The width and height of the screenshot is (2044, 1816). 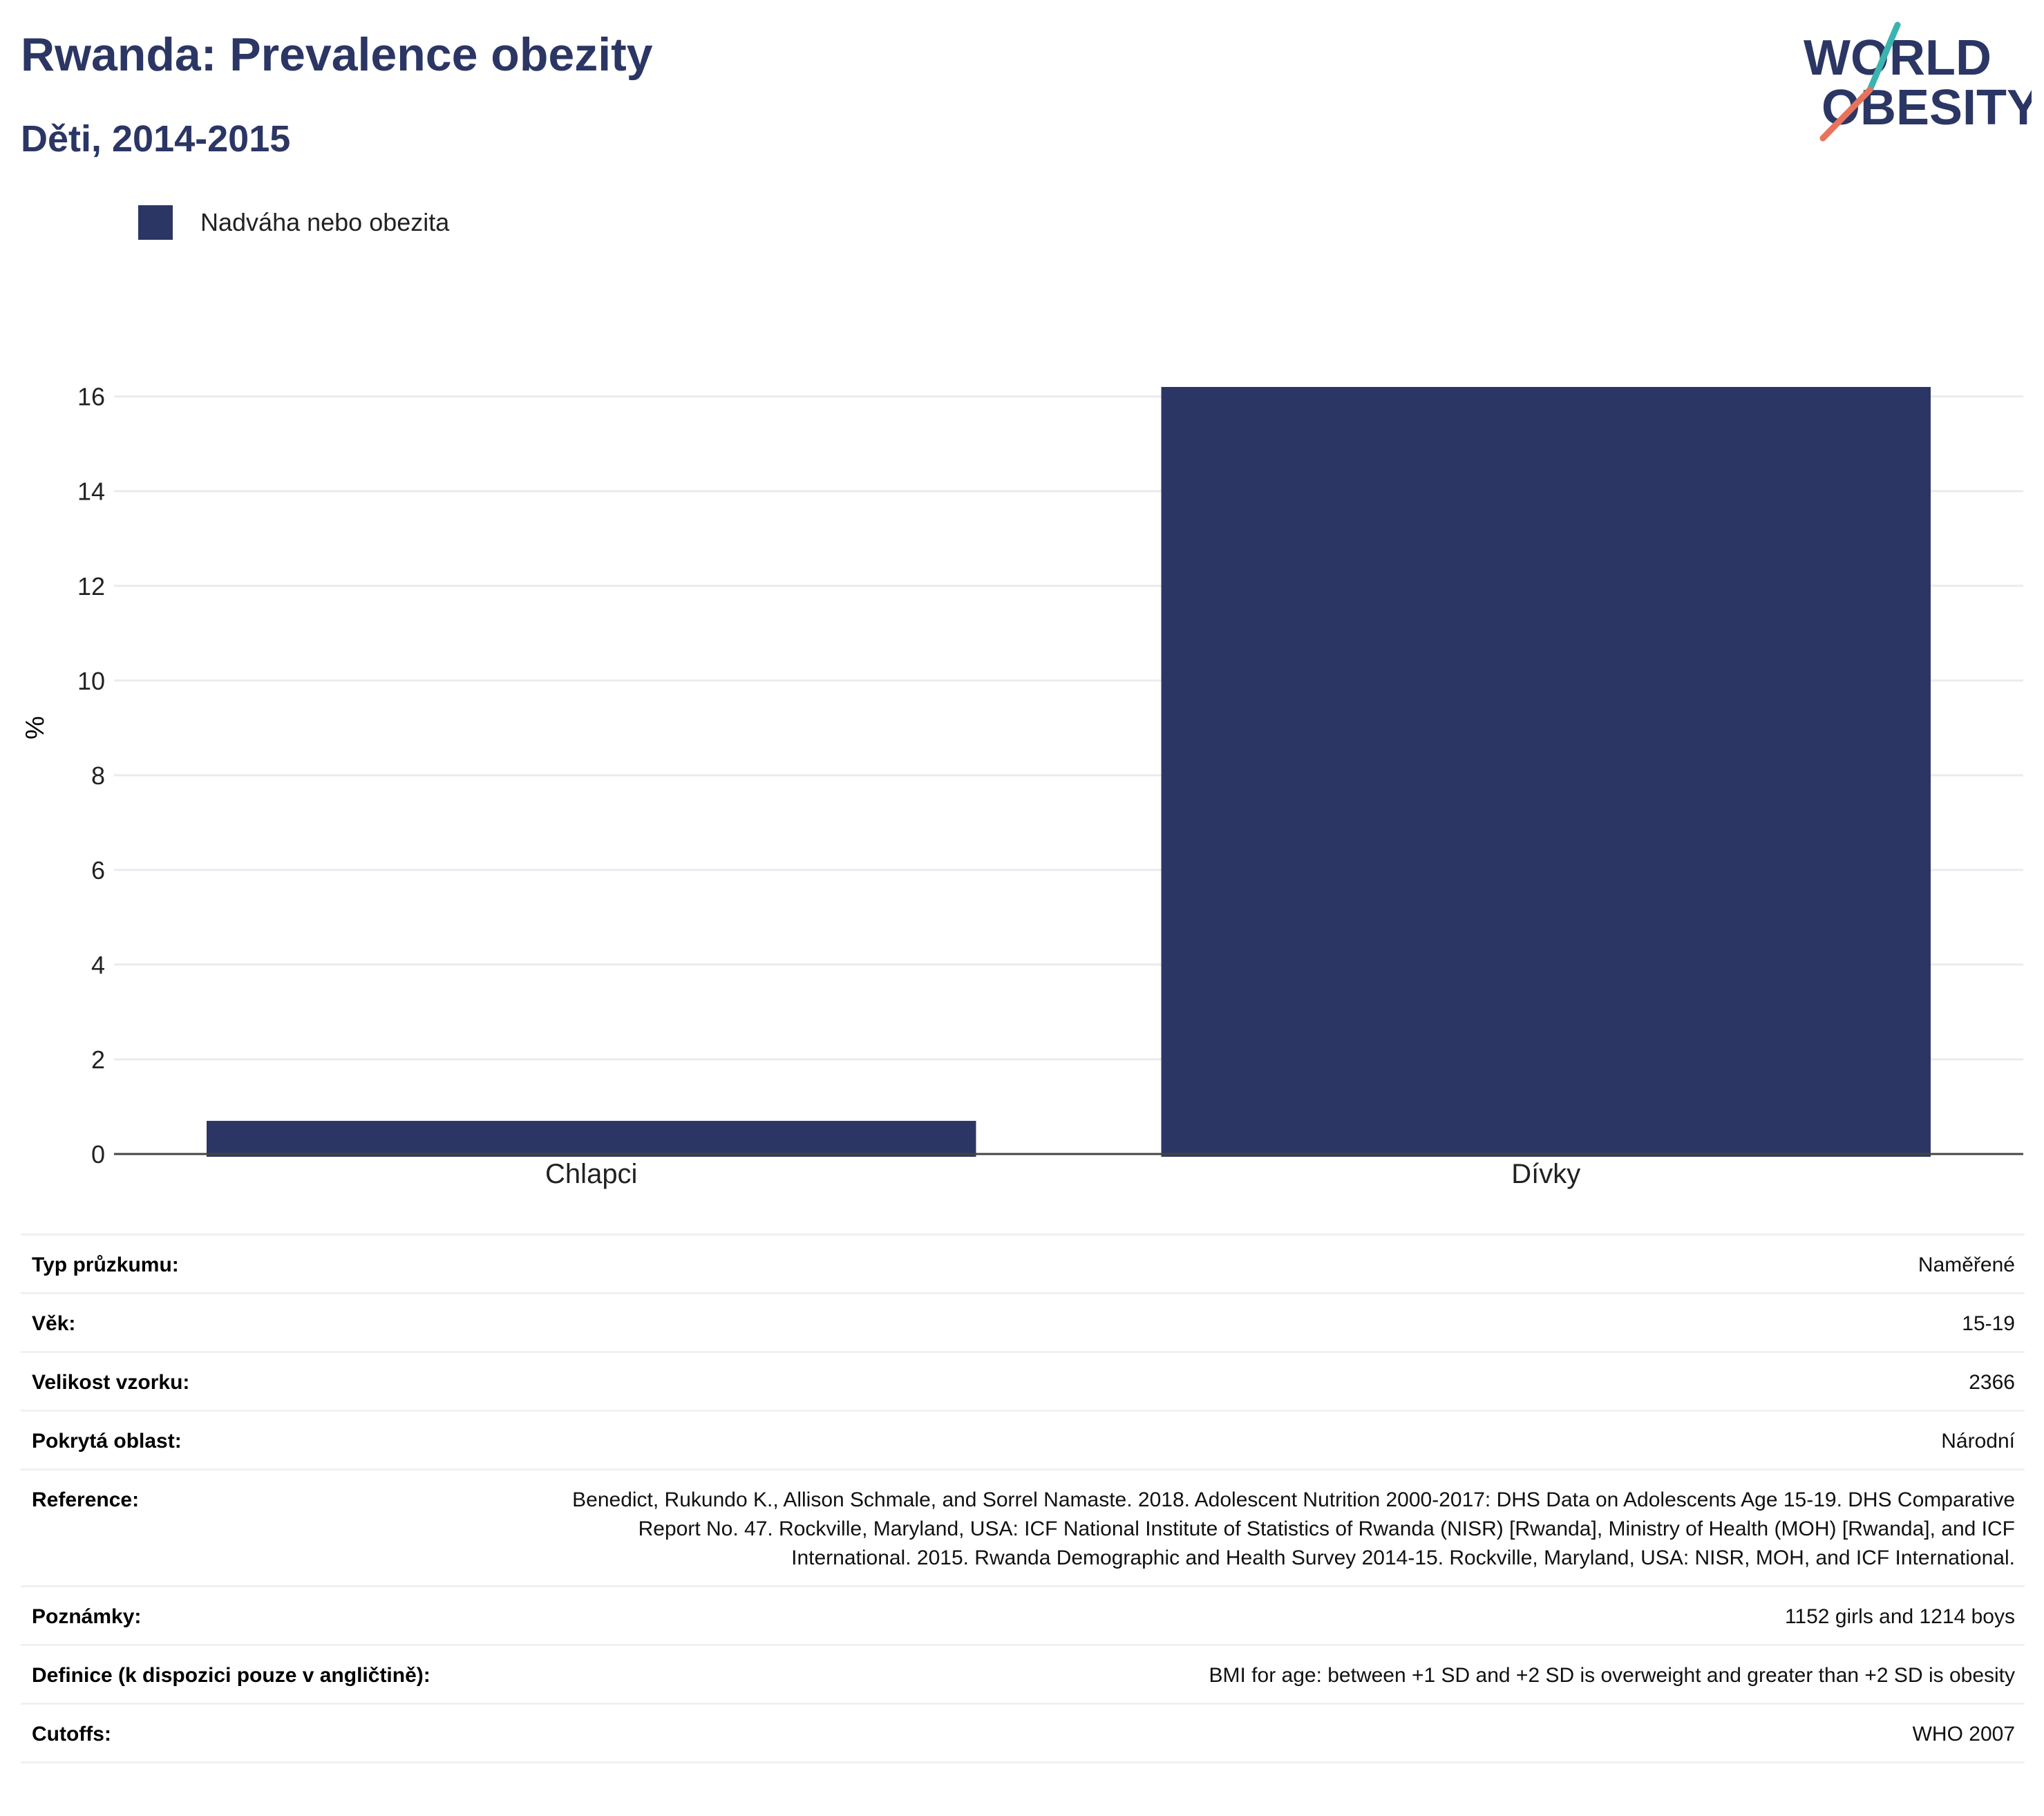 I want to click on info-row-sample-size: Velikost vzorku: 2366, so click(x=1023, y=1380).